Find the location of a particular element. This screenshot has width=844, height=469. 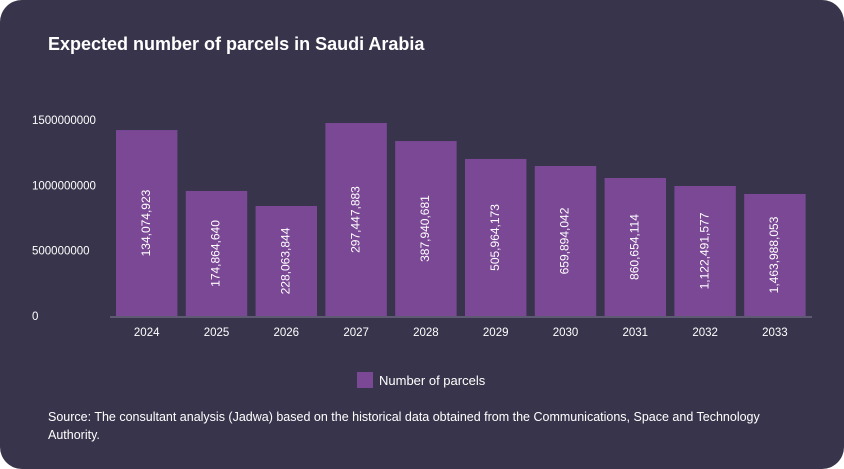

data-label: 505,964,173 is located at coordinates (495, 237).